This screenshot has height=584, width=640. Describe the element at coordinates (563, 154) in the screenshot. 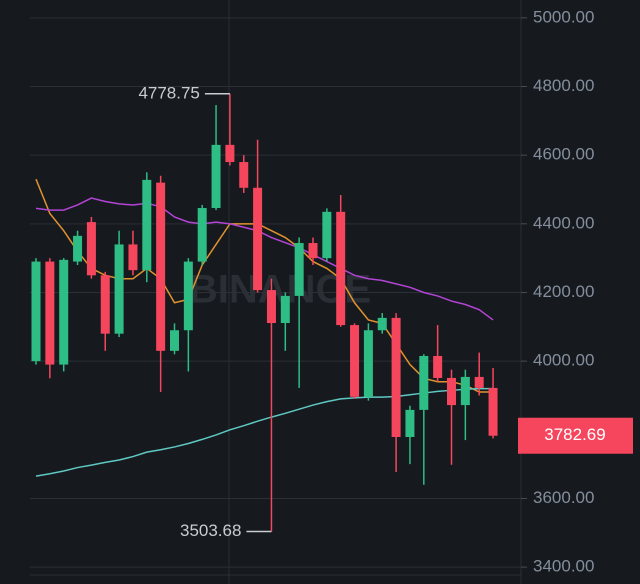

I see `y-tick-label: 4600.00` at that location.